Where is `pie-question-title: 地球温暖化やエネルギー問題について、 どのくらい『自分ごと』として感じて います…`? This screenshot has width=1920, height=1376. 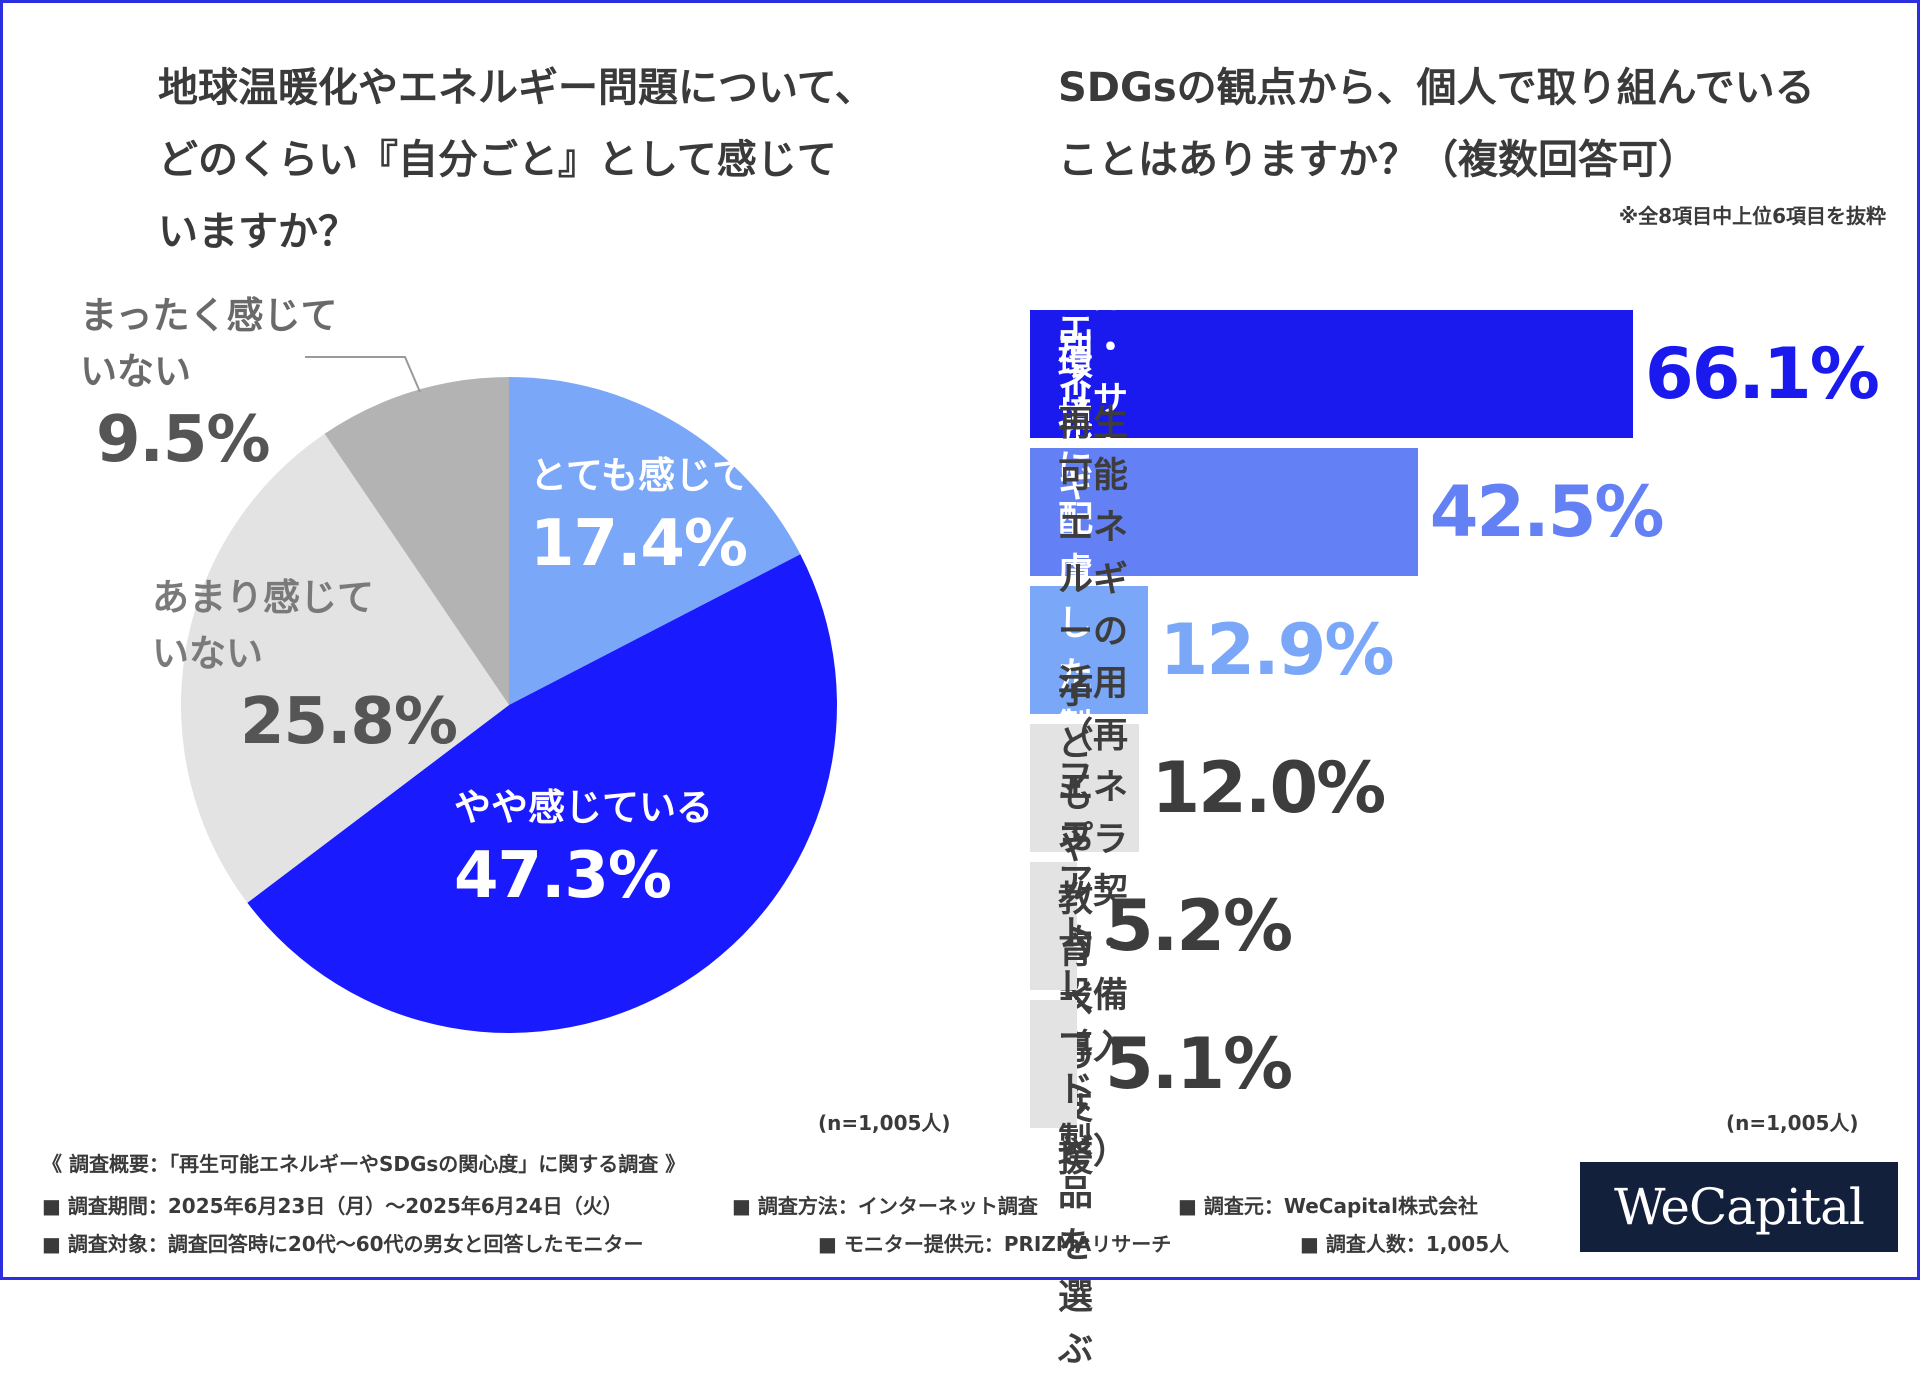 pie-question-title: 地球温暖化やエネルギー問題について、 どのくらい『自分ごと』として感じて います… is located at coordinates (516, 160).